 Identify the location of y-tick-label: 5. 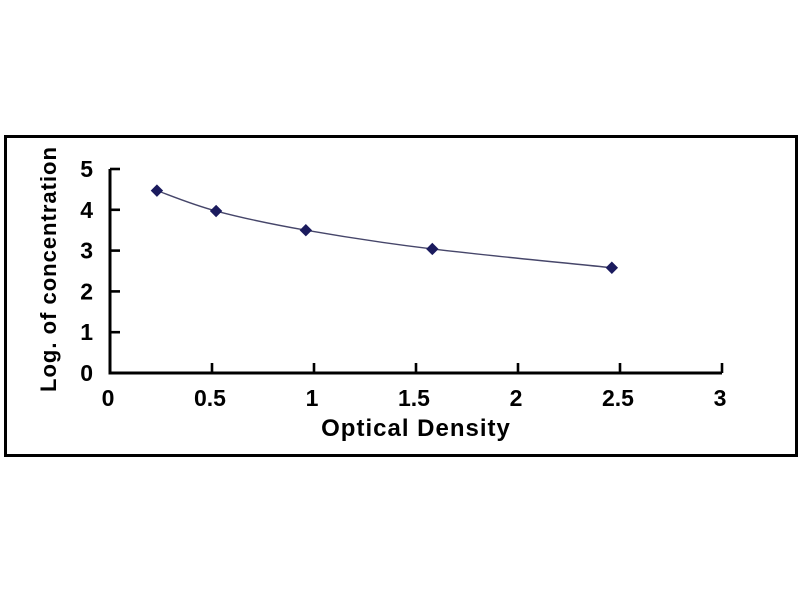
(86, 169).